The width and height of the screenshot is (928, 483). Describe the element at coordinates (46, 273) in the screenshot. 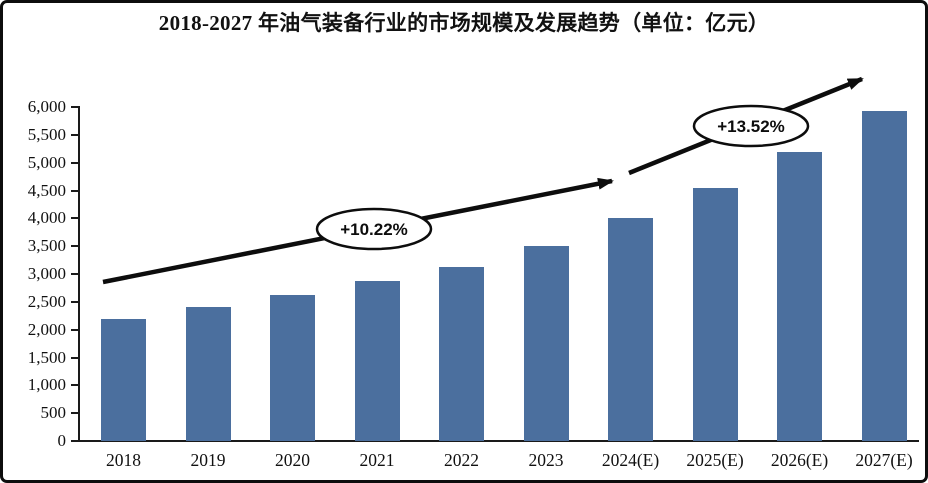

I see `y-tick-label: 3,000` at that location.